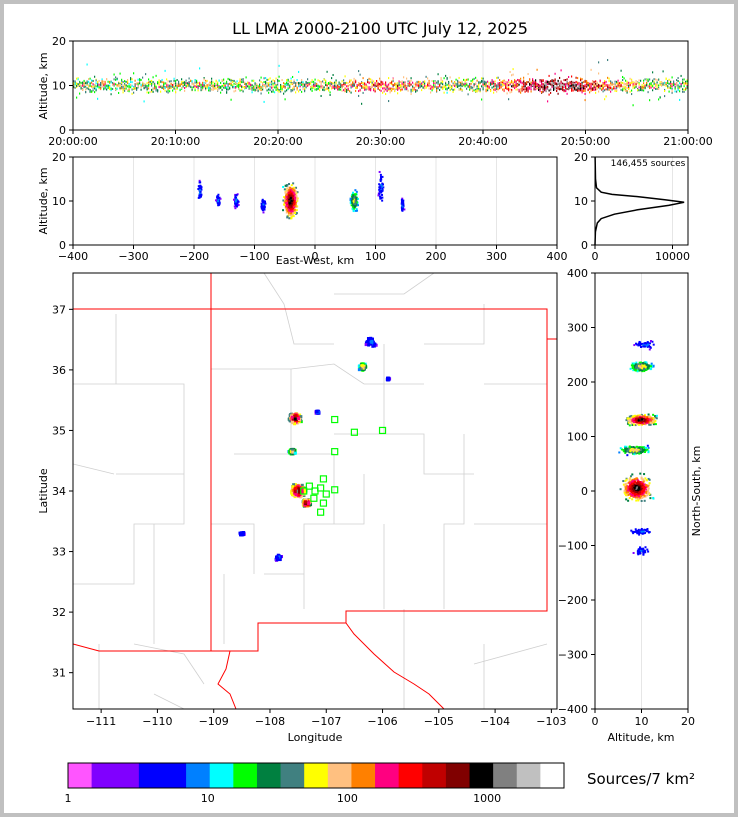 The height and width of the screenshot is (817, 738). I want to click on source-count: 146,455 sources, so click(648, 164).